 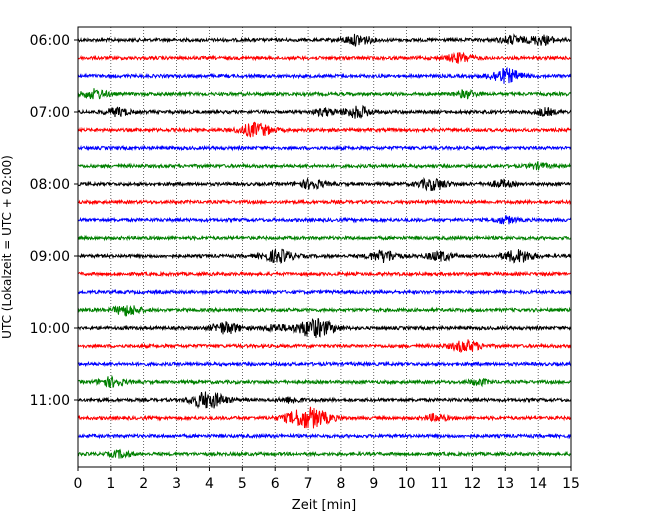 I want to click on y-tick-label: 10:00, so click(x=50, y=329).